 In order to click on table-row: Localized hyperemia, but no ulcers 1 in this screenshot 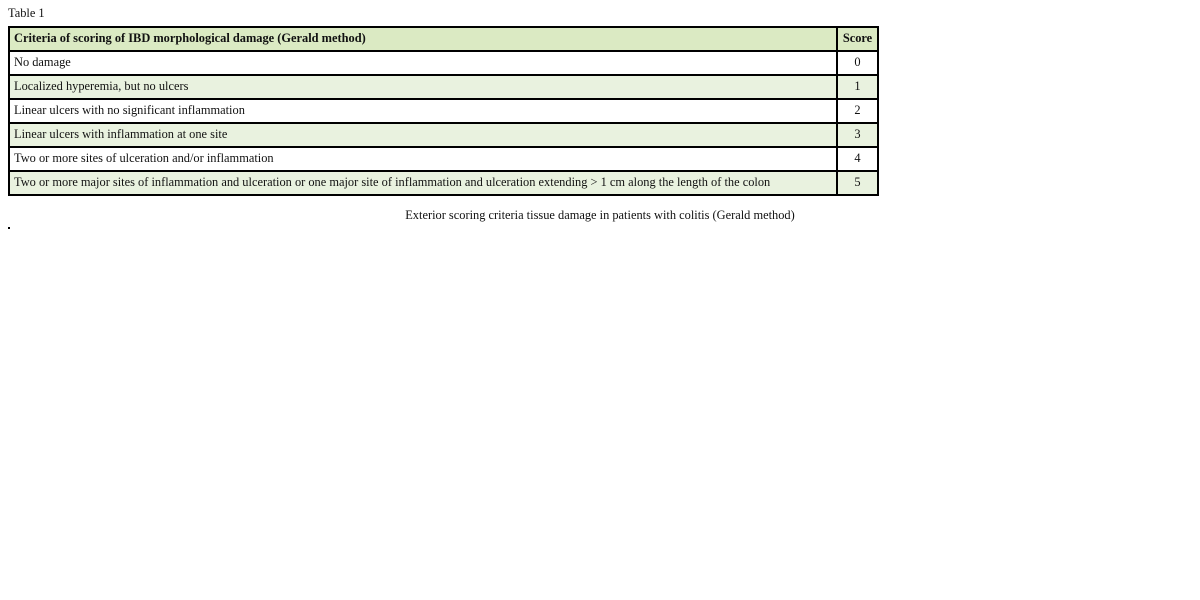, I will do `click(443, 87)`.